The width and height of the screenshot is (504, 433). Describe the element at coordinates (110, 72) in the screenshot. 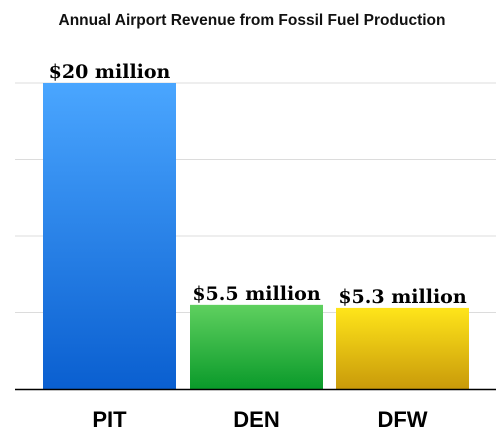

I see `value-label-pit: $20 million` at that location.